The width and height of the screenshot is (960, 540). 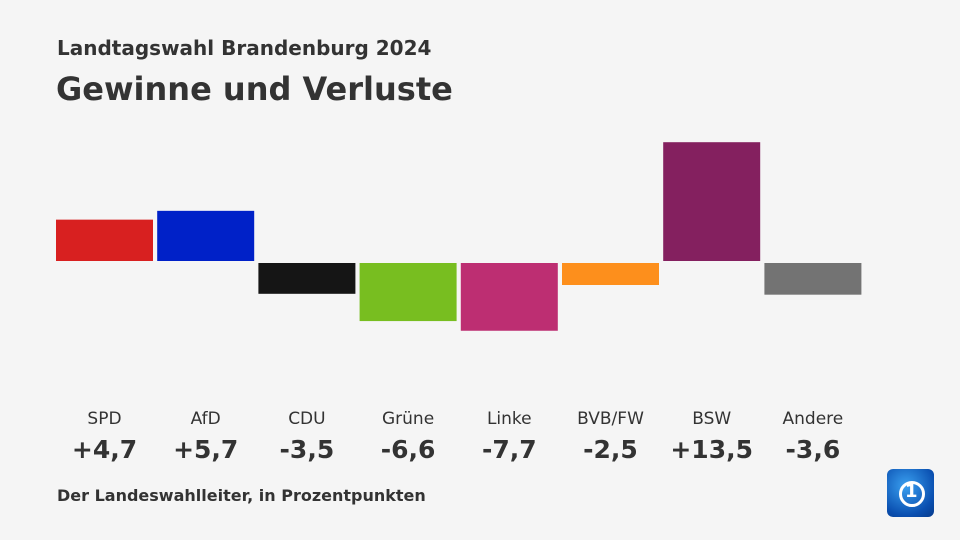 I want to click on category-label: BVB/FW, so click(x=610, y=419).